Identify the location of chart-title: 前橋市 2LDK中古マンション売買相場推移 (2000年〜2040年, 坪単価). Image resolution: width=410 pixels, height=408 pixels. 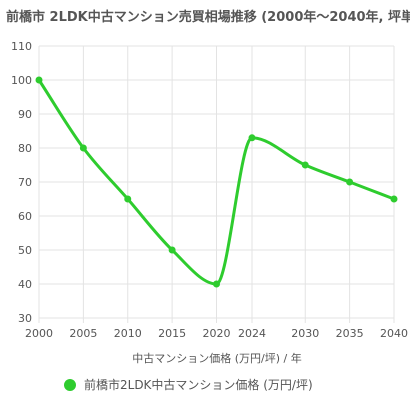
(208, 17).